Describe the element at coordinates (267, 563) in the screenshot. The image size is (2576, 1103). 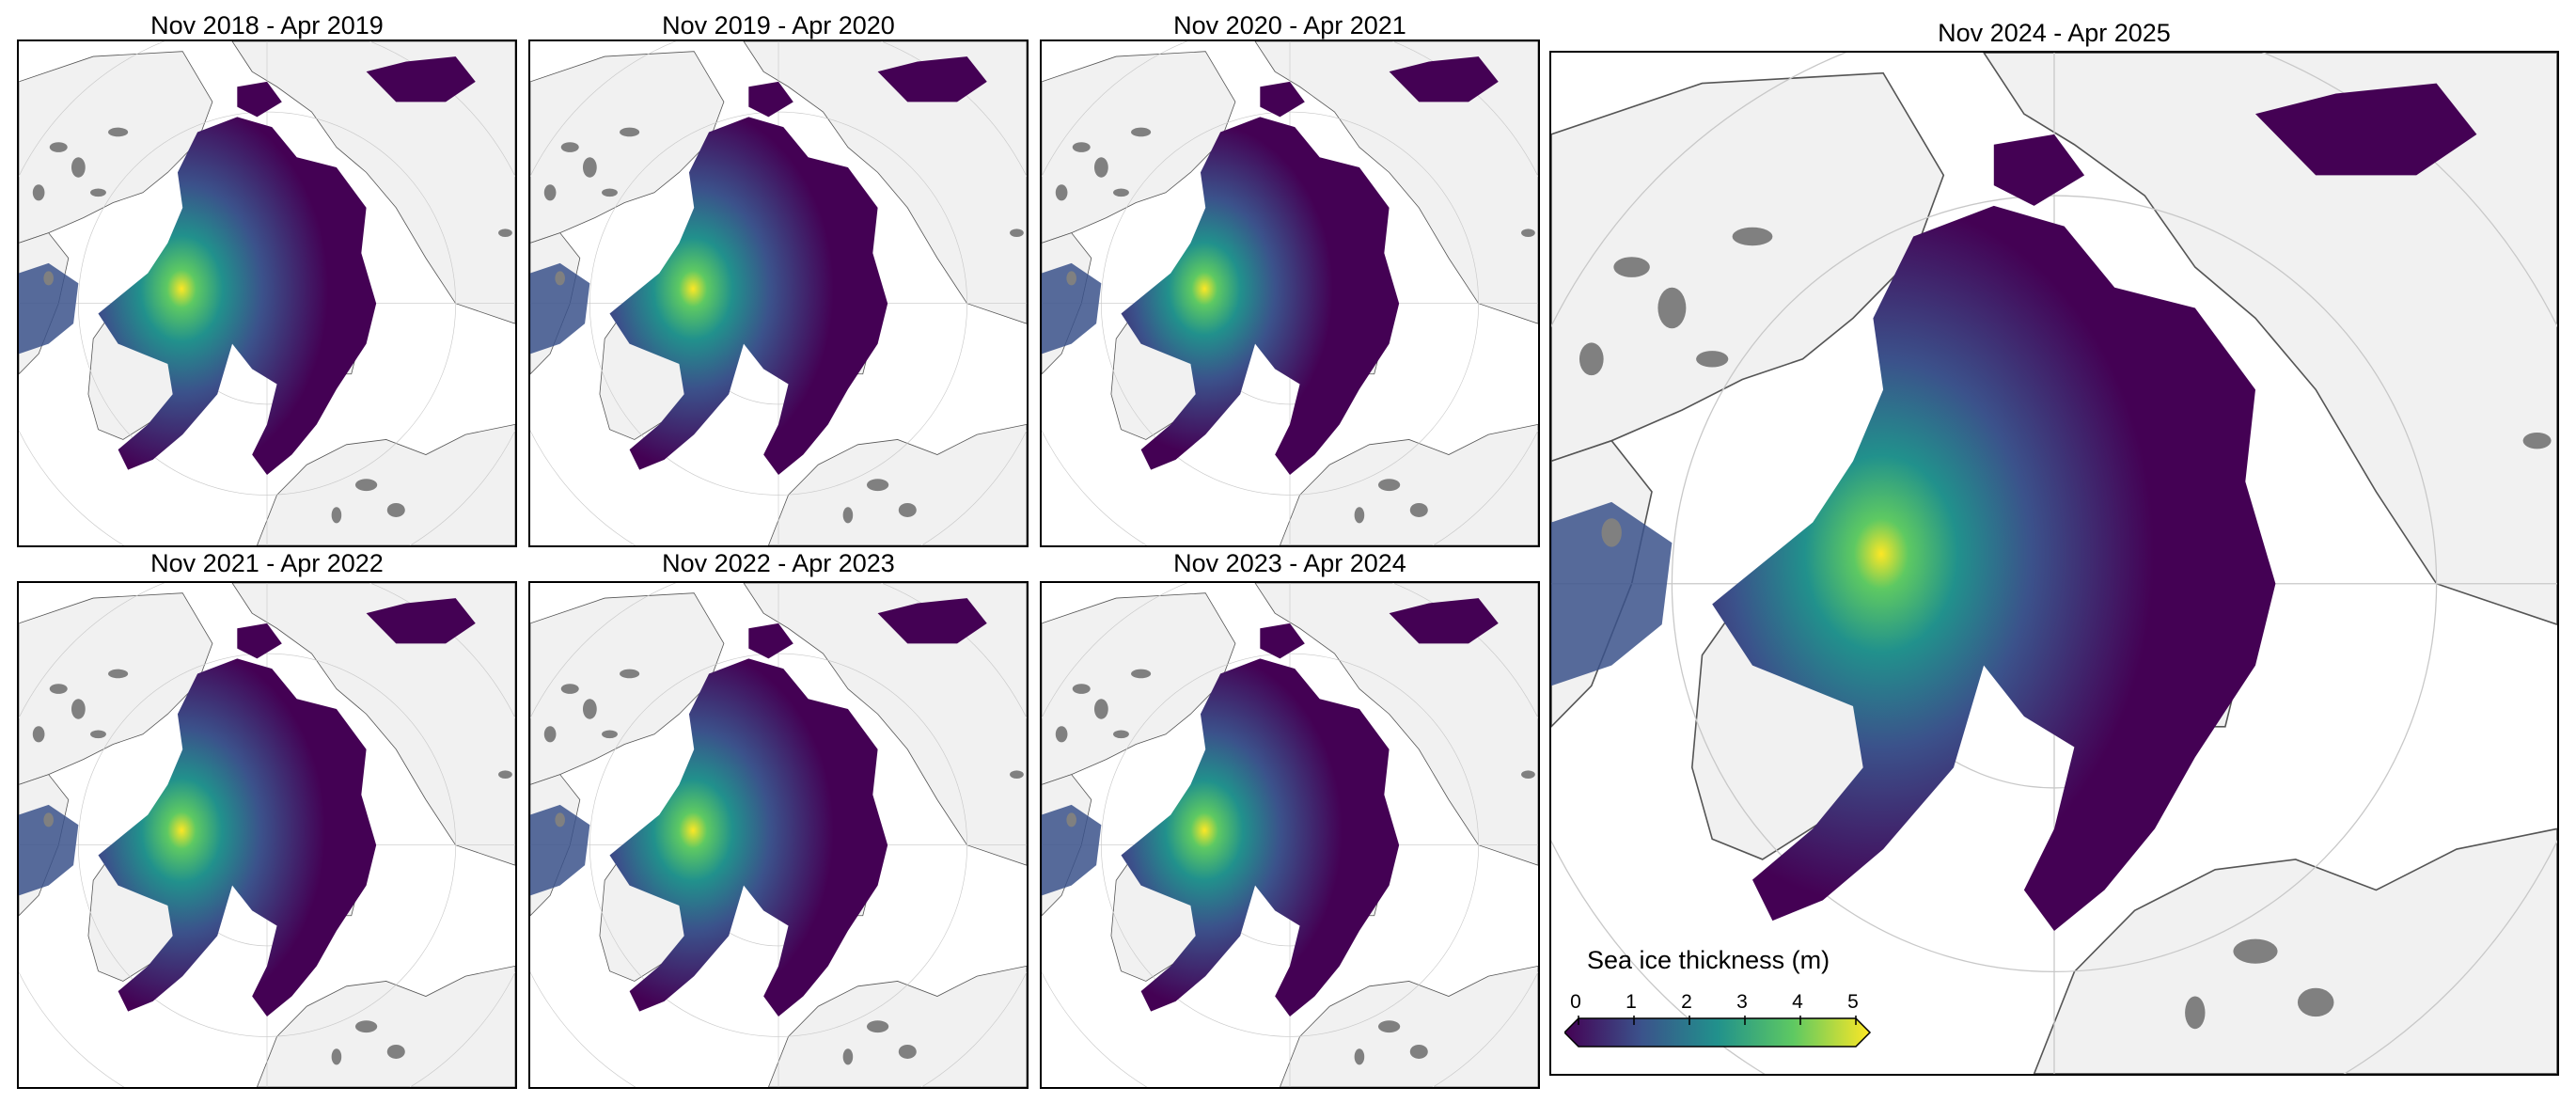
I see `panel-title: Nov 2021 - Apr 2022` at that location.